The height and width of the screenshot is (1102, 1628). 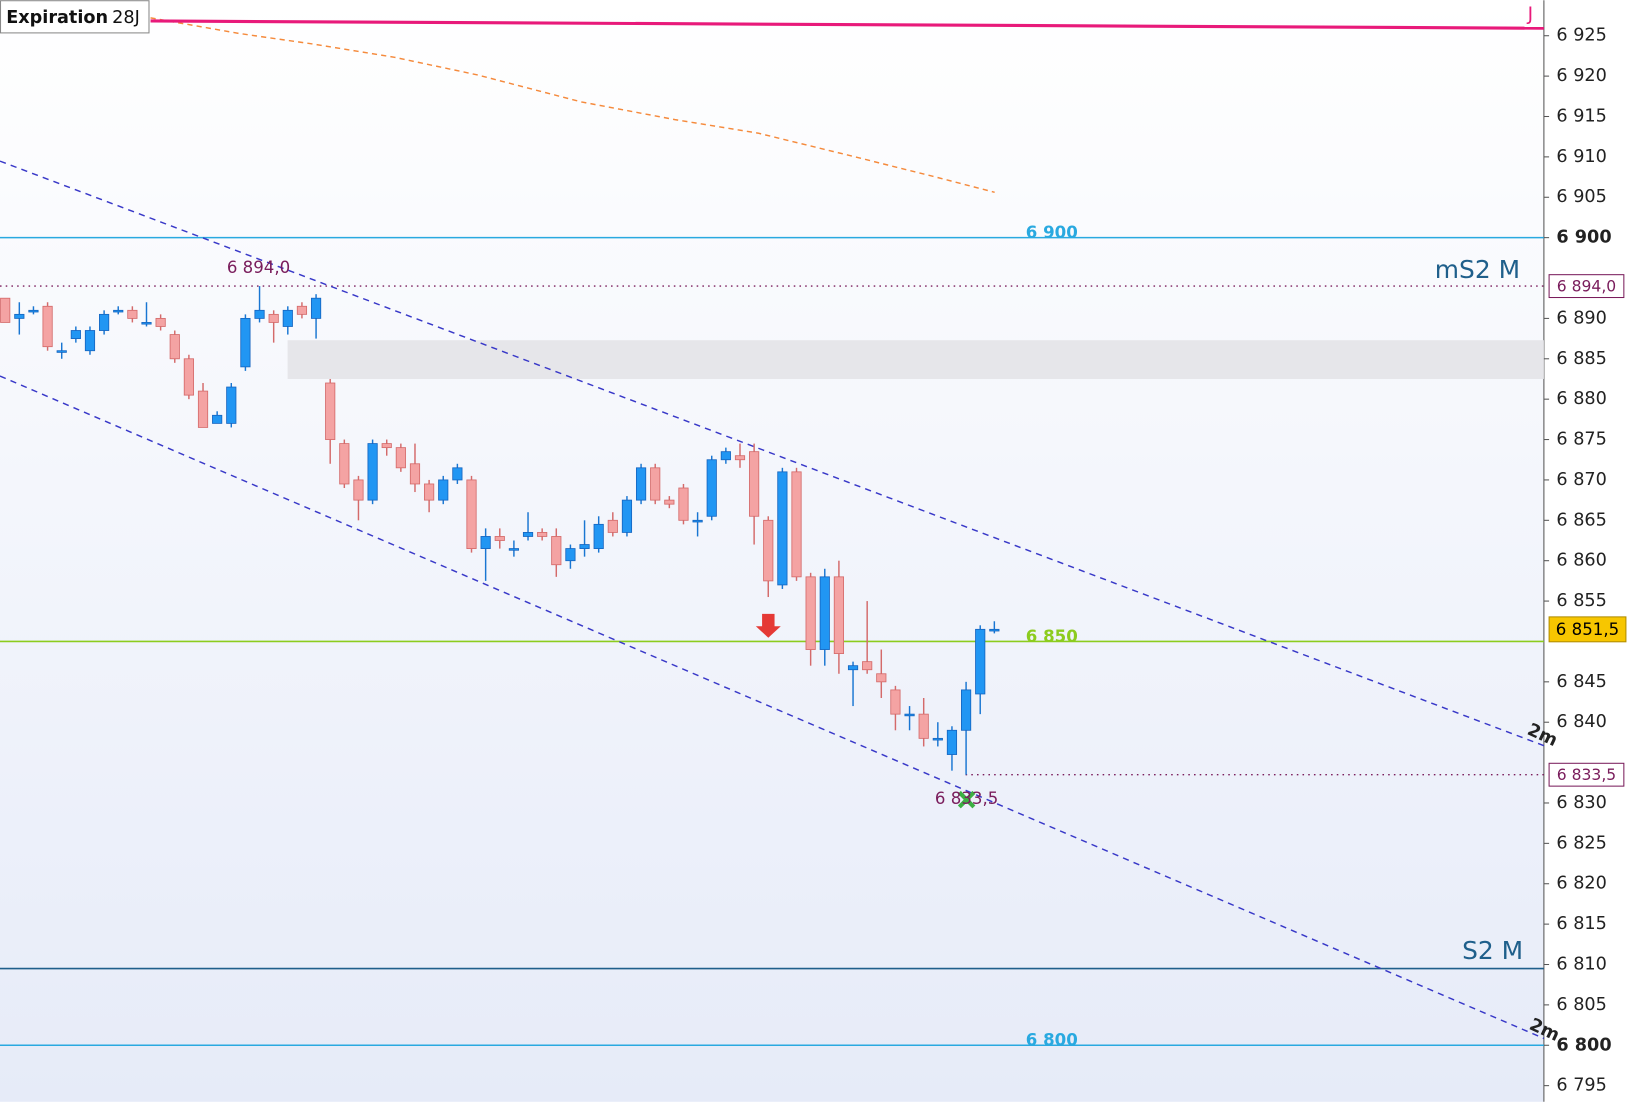 I want to click on expiration-label: Expiration, so click(x=57, y=18).